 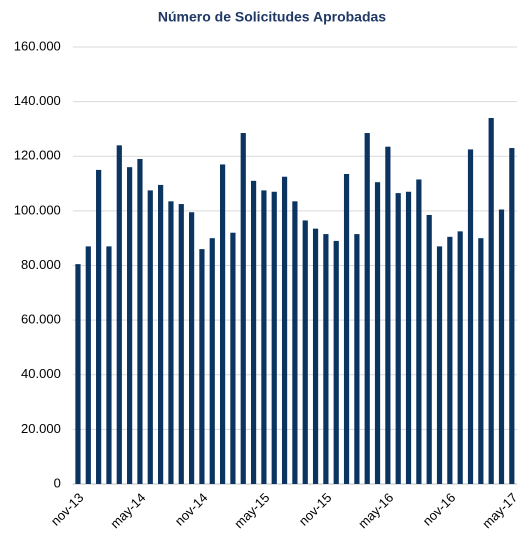 I want to click on x-tick-label: nov-15, so click(x=315, y=509).